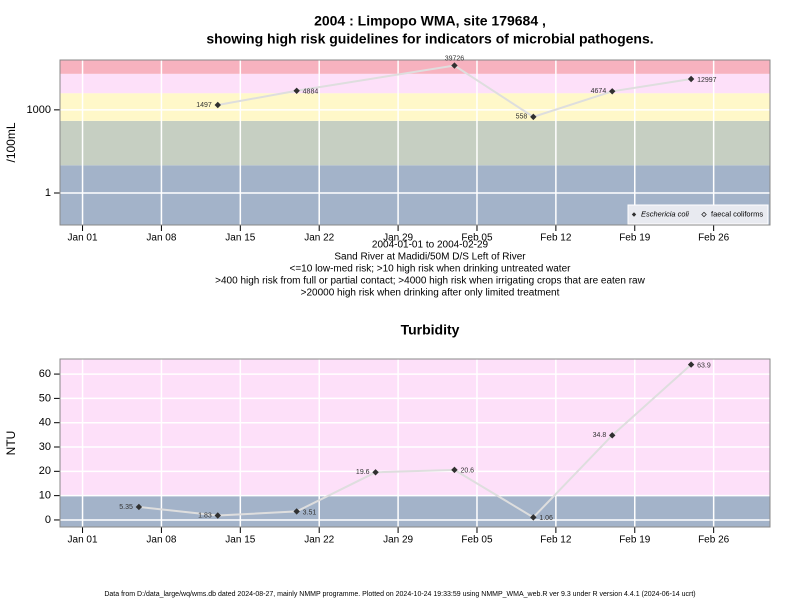 Image resolution: width=800 pixels, height=600 pixels. What do you see at coordinates (430, 330) in the screenshot?
I see `chart-title: Turbidity` at bounding box center [430, 330].